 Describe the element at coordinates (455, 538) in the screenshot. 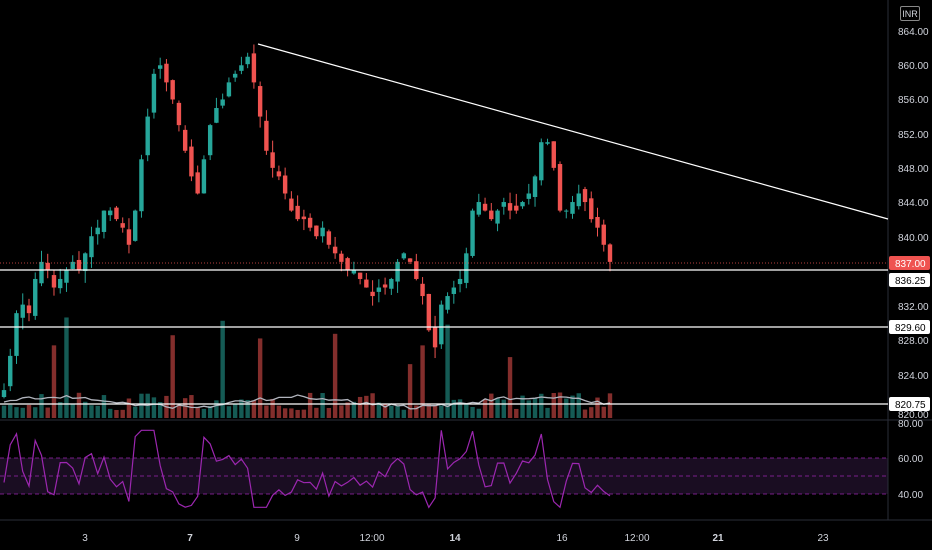

I see `time-tick: 14` at that location.